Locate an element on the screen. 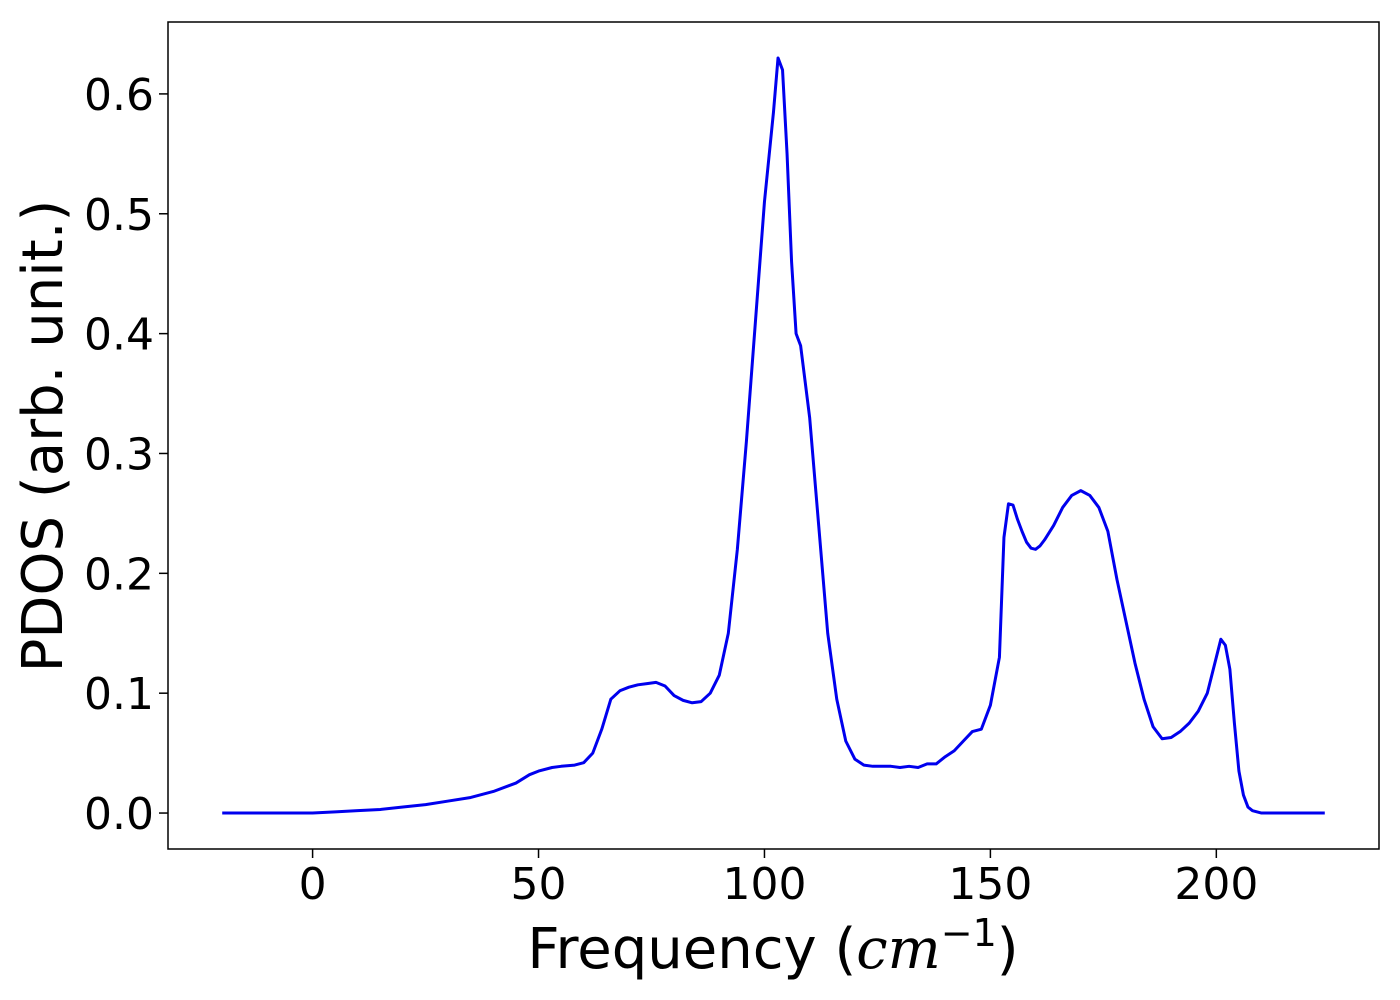 The width and height of the screenshot is (1400, 1000). x-tick-label: 50 is located at coordinates (539, 884).